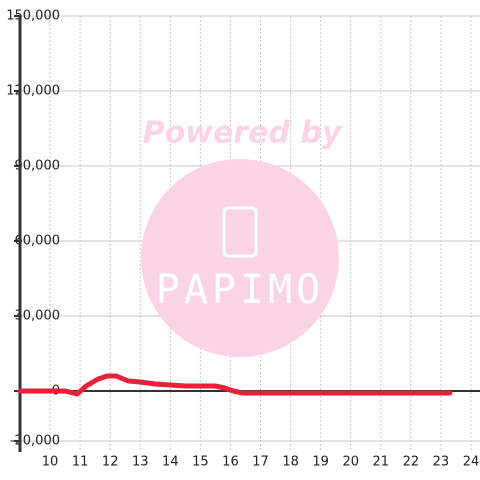 The width and height of the screenshot is (480, 480). I want to click on y-tick-label: 60,000, so click(38, 241).